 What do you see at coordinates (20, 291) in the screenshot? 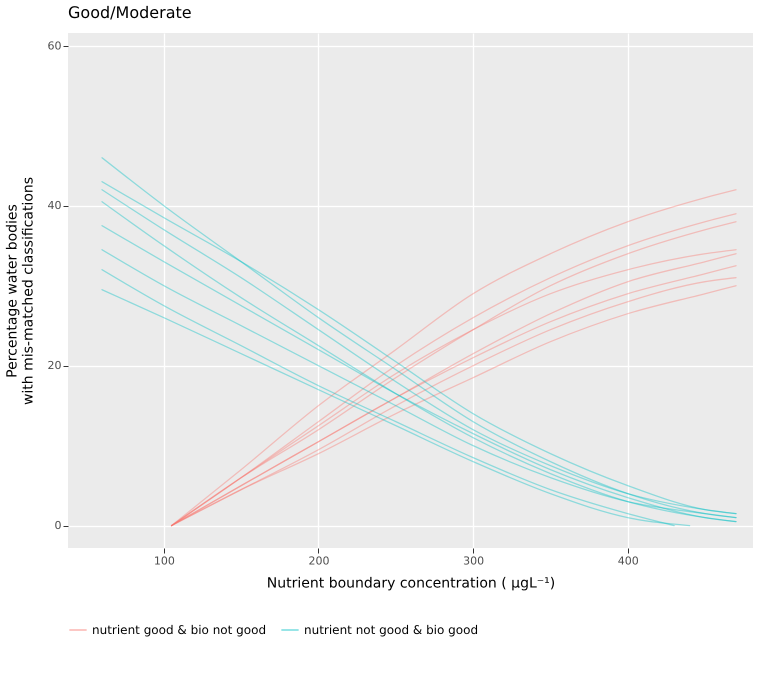
I see `y-axis-title: Percentage water bodies with mis-matched classifications` at bounding box center [20, 291].